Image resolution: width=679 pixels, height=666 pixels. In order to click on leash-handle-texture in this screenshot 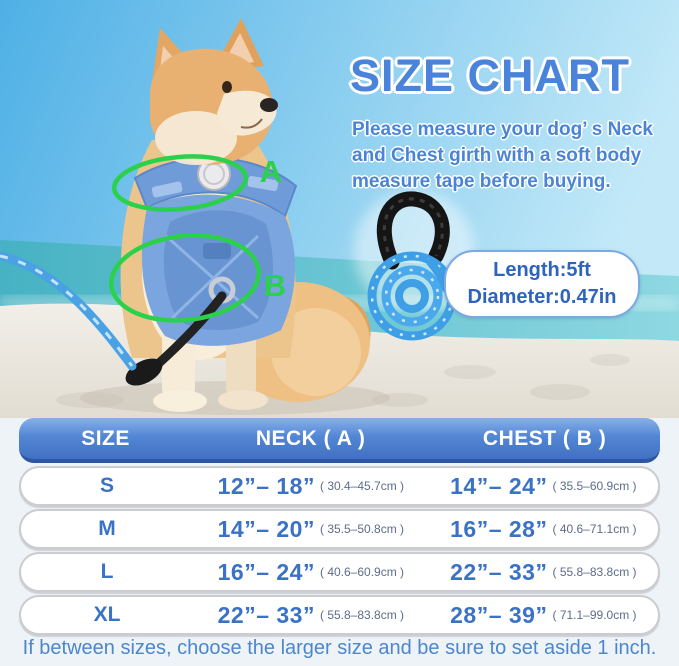, I will do `click(413, 230)`.